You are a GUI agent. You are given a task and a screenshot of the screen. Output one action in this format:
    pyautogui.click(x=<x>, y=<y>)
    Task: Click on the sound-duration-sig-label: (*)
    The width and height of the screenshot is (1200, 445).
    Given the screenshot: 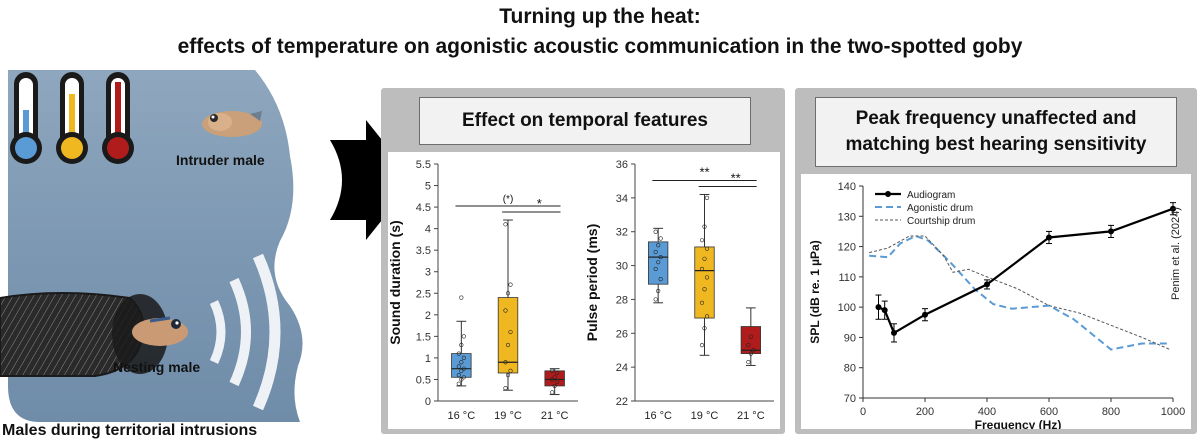 What is the action you would take?
    pyautogui.click(x=508, y=199)
    